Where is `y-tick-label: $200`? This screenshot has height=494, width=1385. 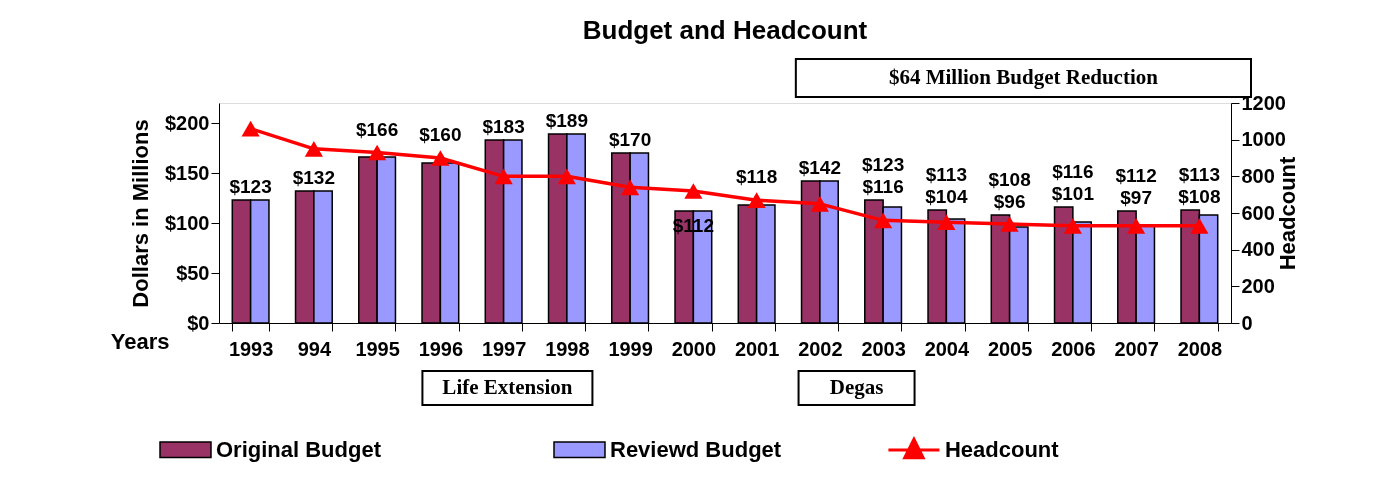
y-tick-label: $200 is located at coordinates (187, 122).